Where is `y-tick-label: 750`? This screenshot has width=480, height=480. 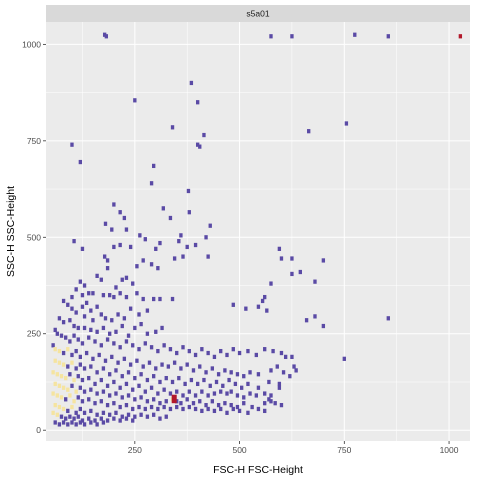
y-tick-label: 750 is located at coordinates (34, 141).